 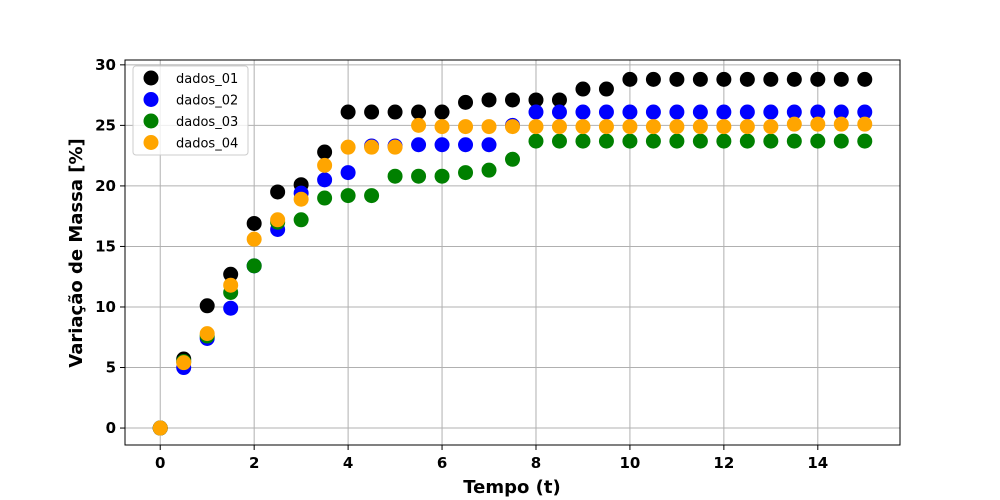 What do you see at coordinates (207, 144) in the screenshot?
I see `legend-label: dados_04` at bounding box center [207, 144].